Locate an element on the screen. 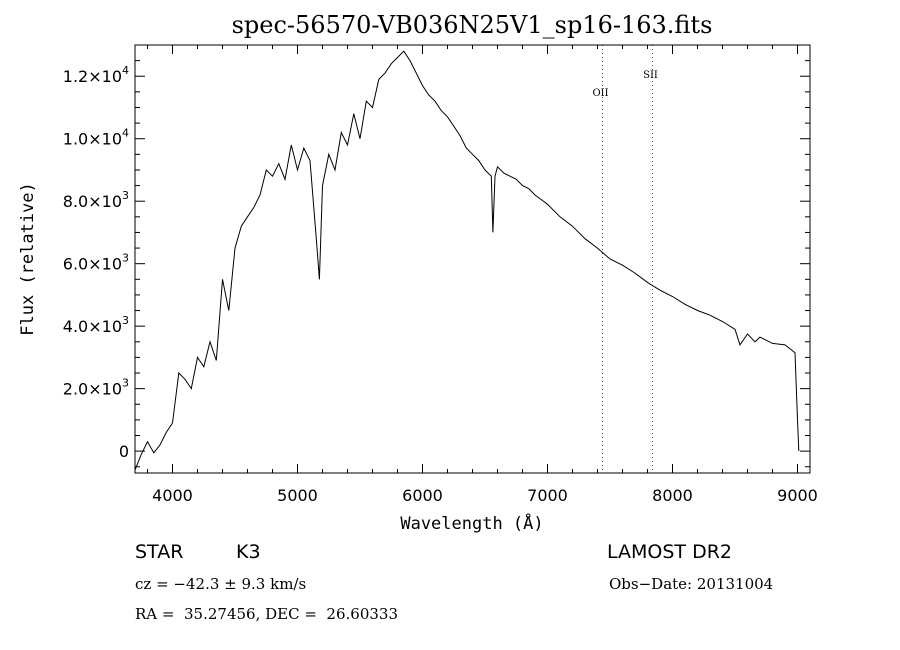 This screenshot has height=650, width=900. annotation-label: OII is located at coordinates (600, 93).